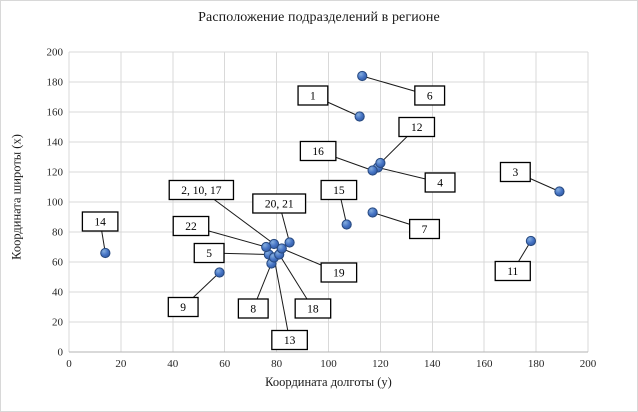  I want to click on callout-label: 5, so click(209, 254).